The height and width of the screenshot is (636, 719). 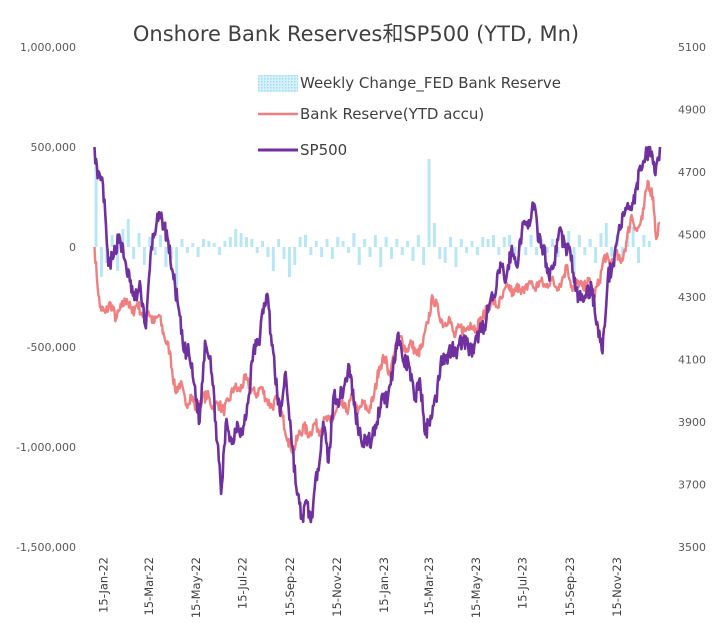 What do you see at coordinates (51, 347) in the screenshot?
I see `y-left-tick-label: -500,000` at bounding box center [51, 347].